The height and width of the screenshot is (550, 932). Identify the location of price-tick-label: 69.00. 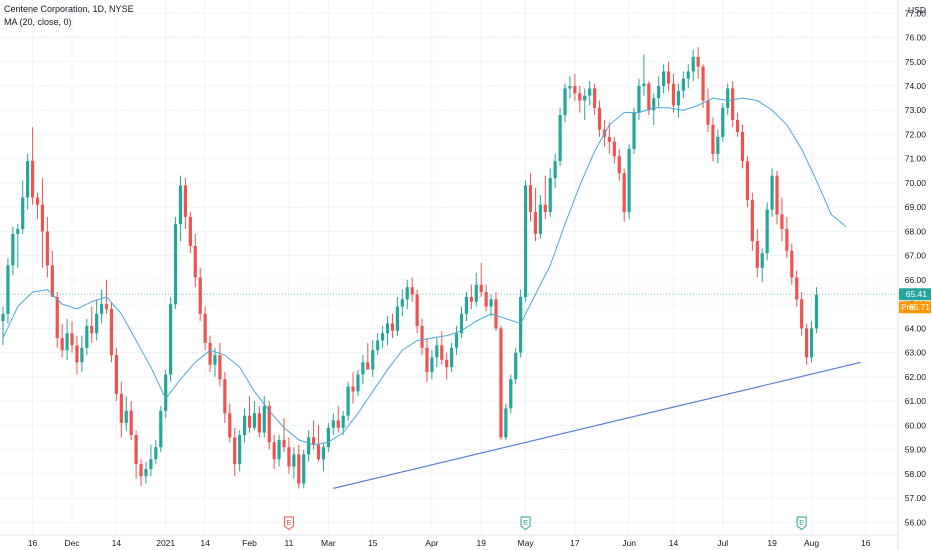
(916, 207).